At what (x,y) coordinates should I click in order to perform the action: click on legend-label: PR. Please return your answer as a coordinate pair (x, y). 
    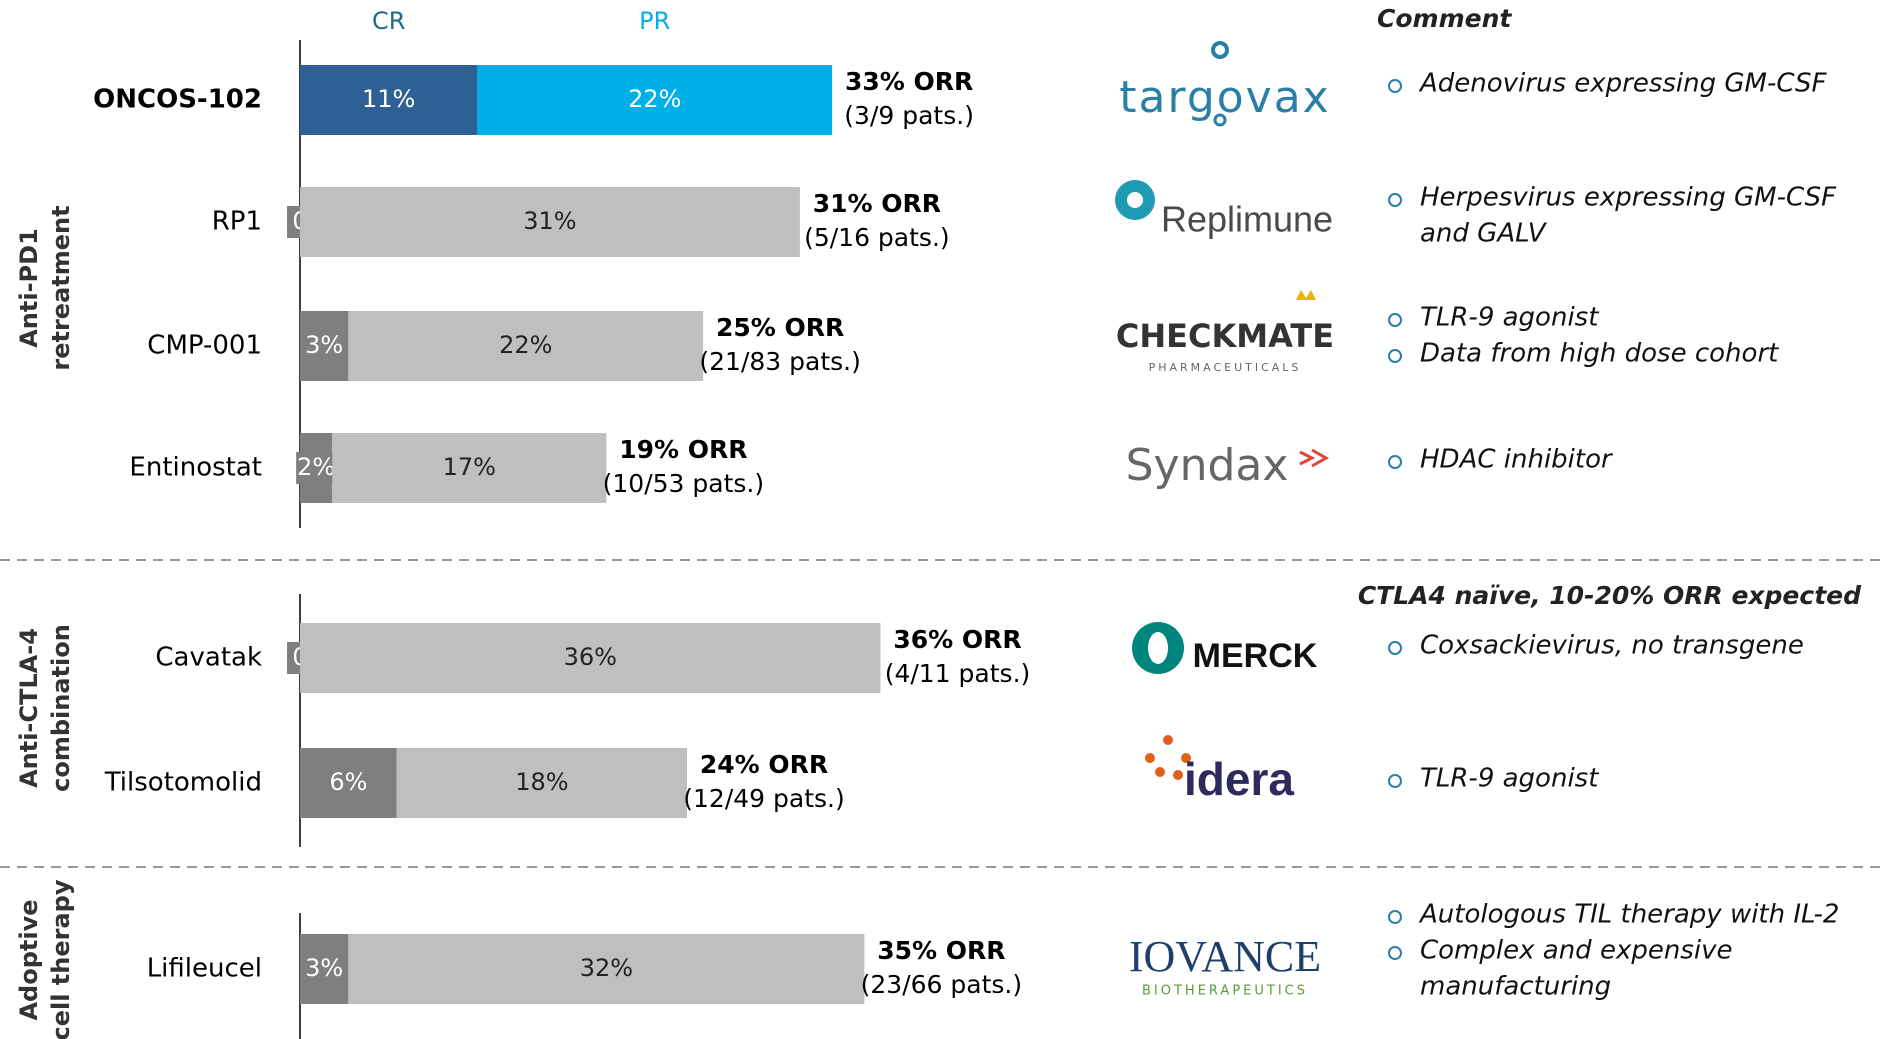
    Looking at the image, I should click on (654, 21).